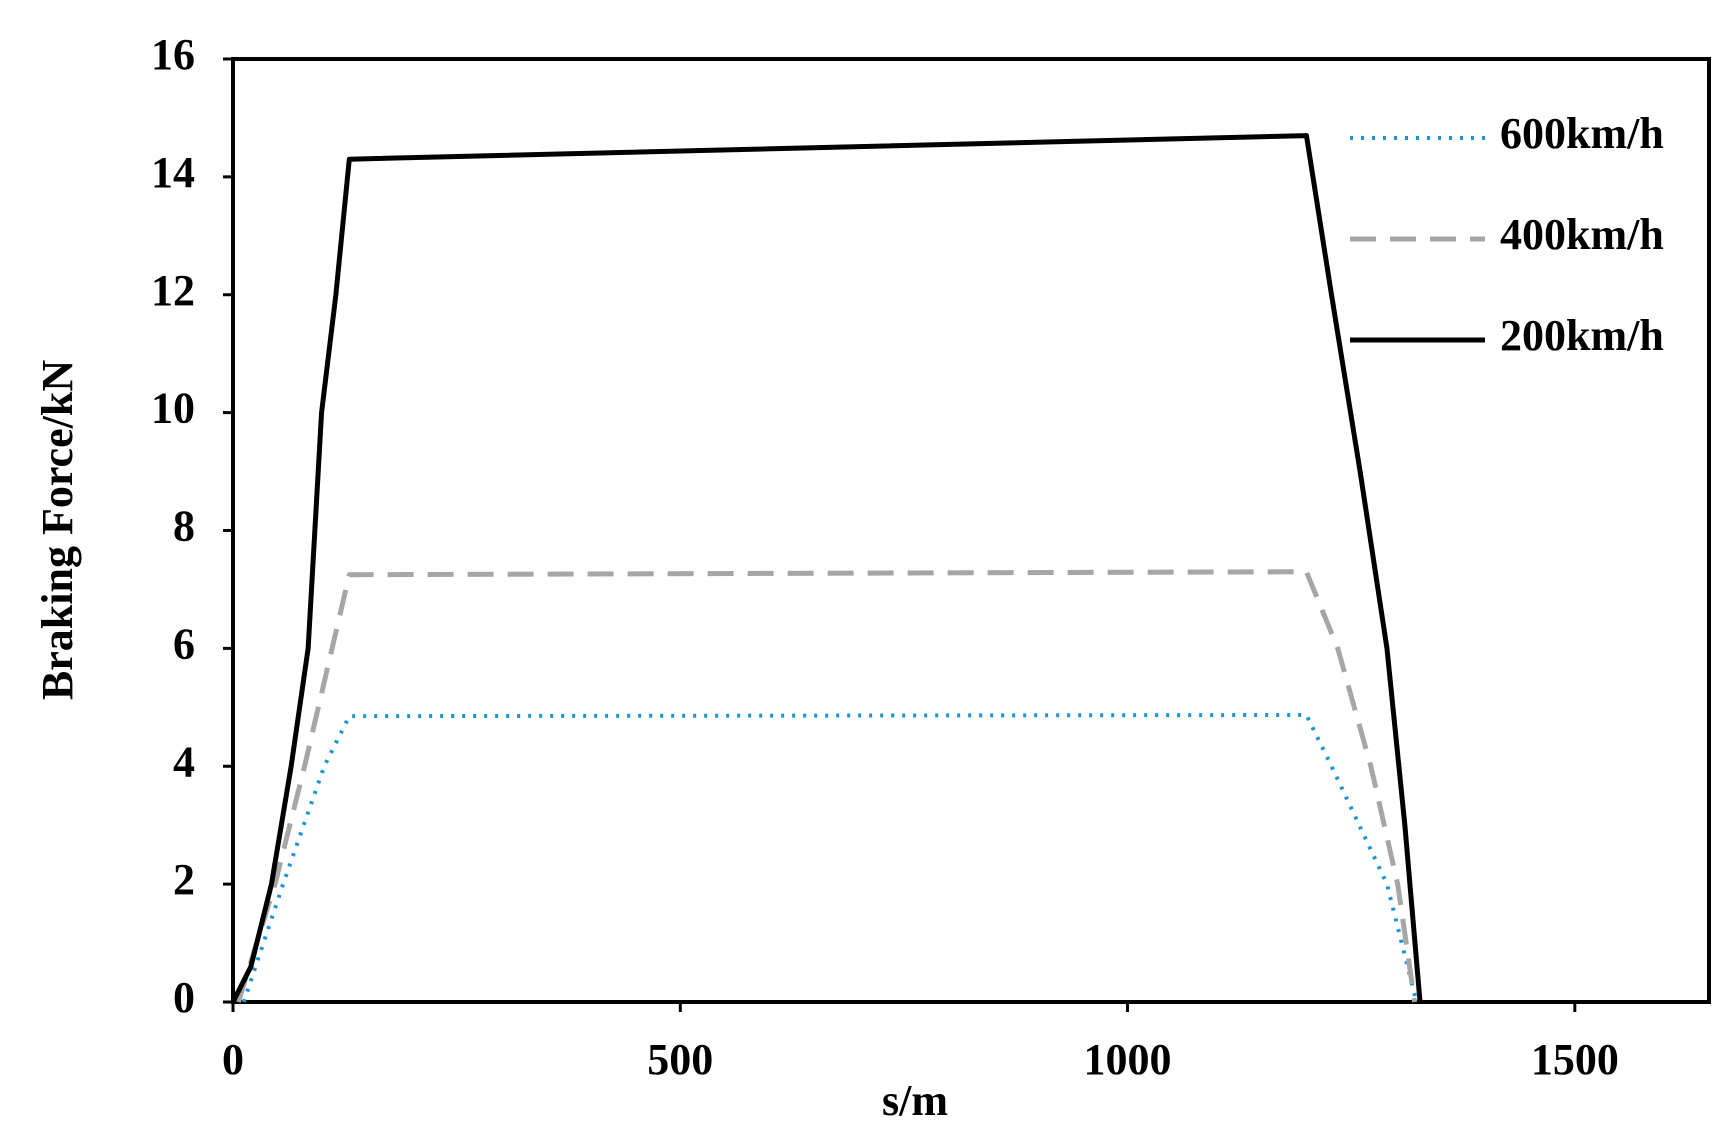 The width and height of the screenshot is (1731, 1136). I want to click on y-tick-label: 14, so click(173, 172).